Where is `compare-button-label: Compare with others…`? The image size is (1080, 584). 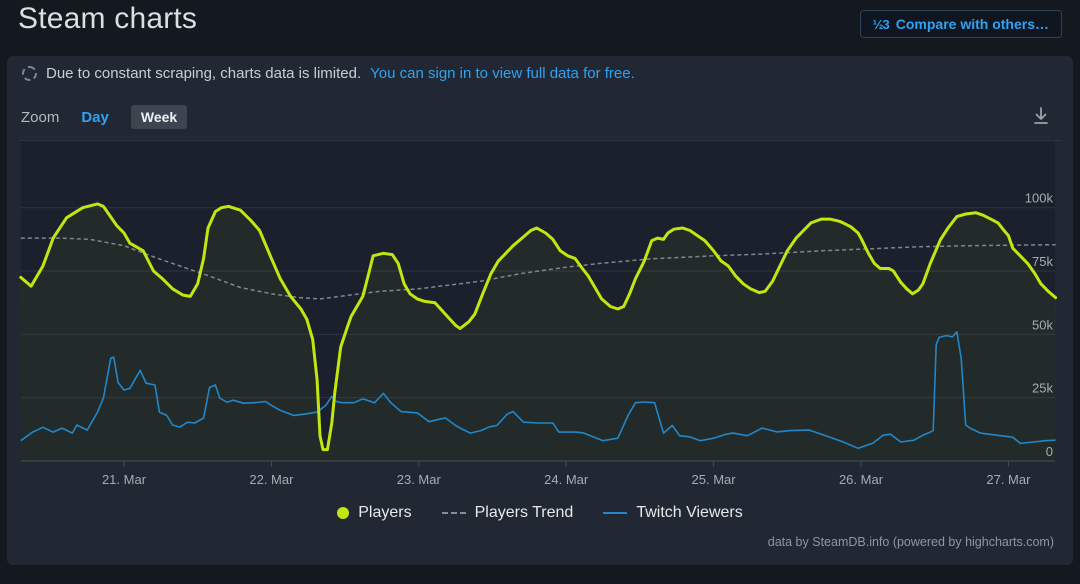
compare-button-label: Compare with others… is located at coordinates (972, 24).